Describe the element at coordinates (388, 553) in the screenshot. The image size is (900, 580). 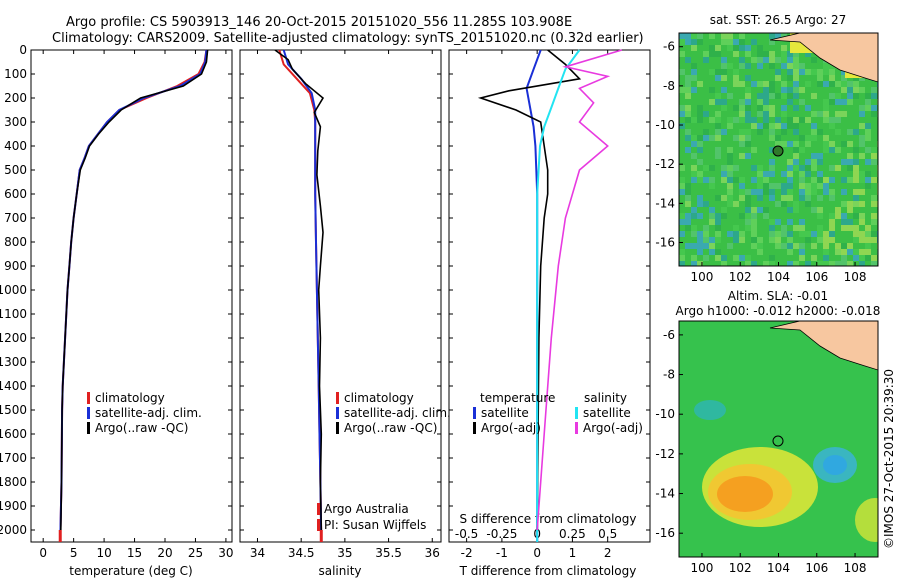
I see `x-tick-label: 35.5` at that location.